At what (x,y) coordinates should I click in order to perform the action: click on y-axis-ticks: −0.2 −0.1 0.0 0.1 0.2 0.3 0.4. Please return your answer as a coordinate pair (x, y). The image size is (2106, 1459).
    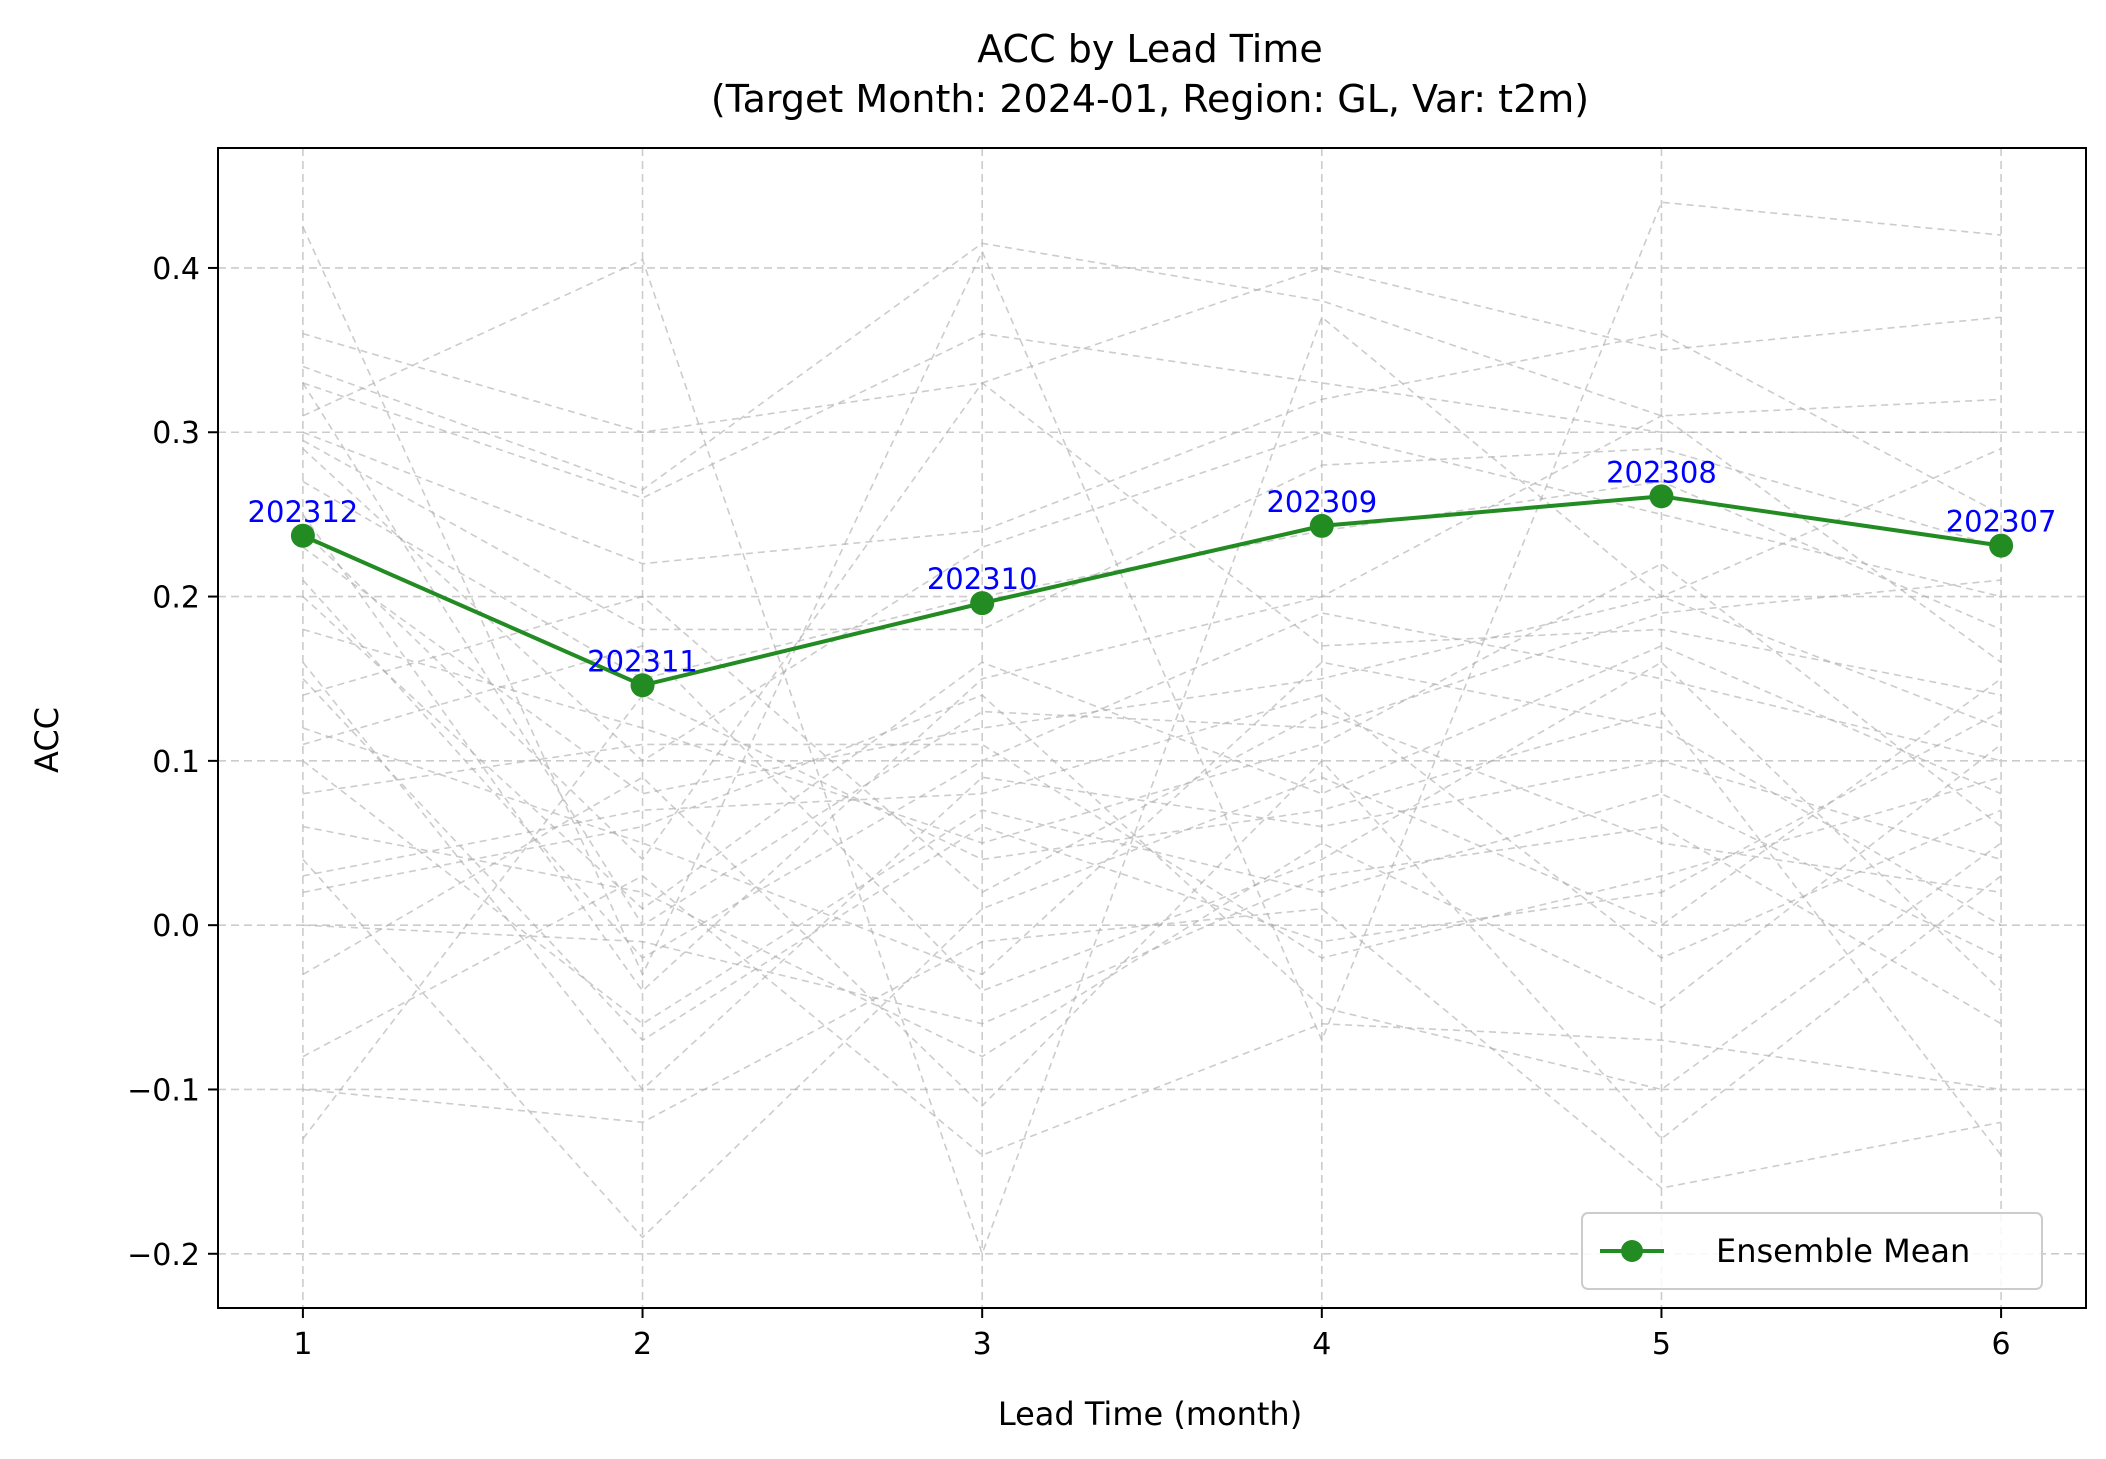
    Looking at the image, I should click on (172, 762).